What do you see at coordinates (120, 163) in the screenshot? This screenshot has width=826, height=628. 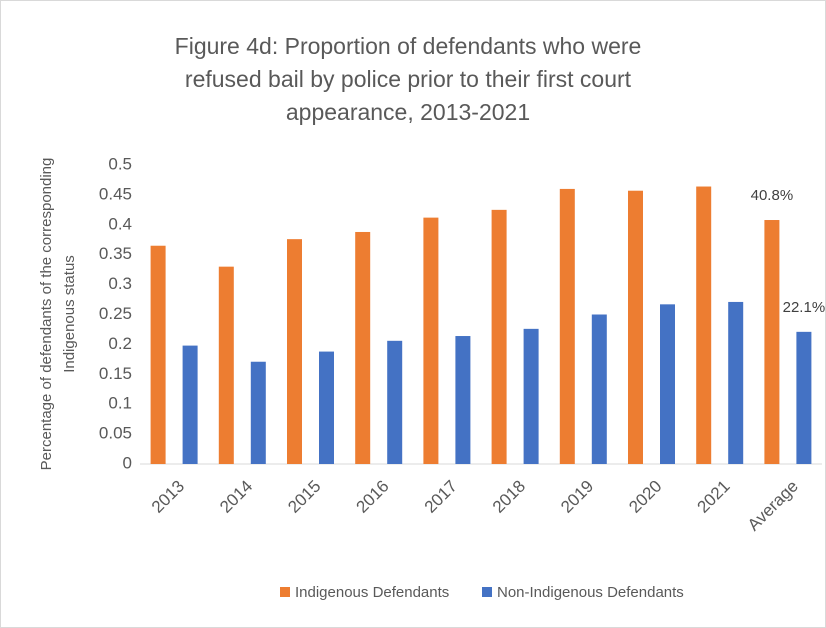 I see `y-tick-label: 0.5` at bounding box center [120, 163].